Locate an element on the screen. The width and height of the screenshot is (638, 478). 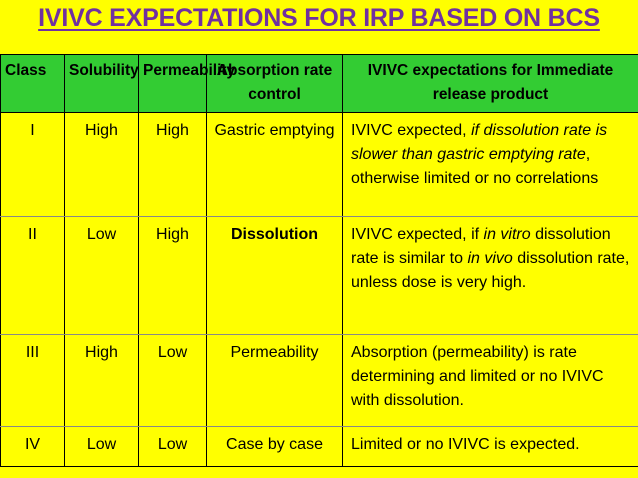
ivivc-text: dissolution rate is similar to is located at coordinates (481, 246).